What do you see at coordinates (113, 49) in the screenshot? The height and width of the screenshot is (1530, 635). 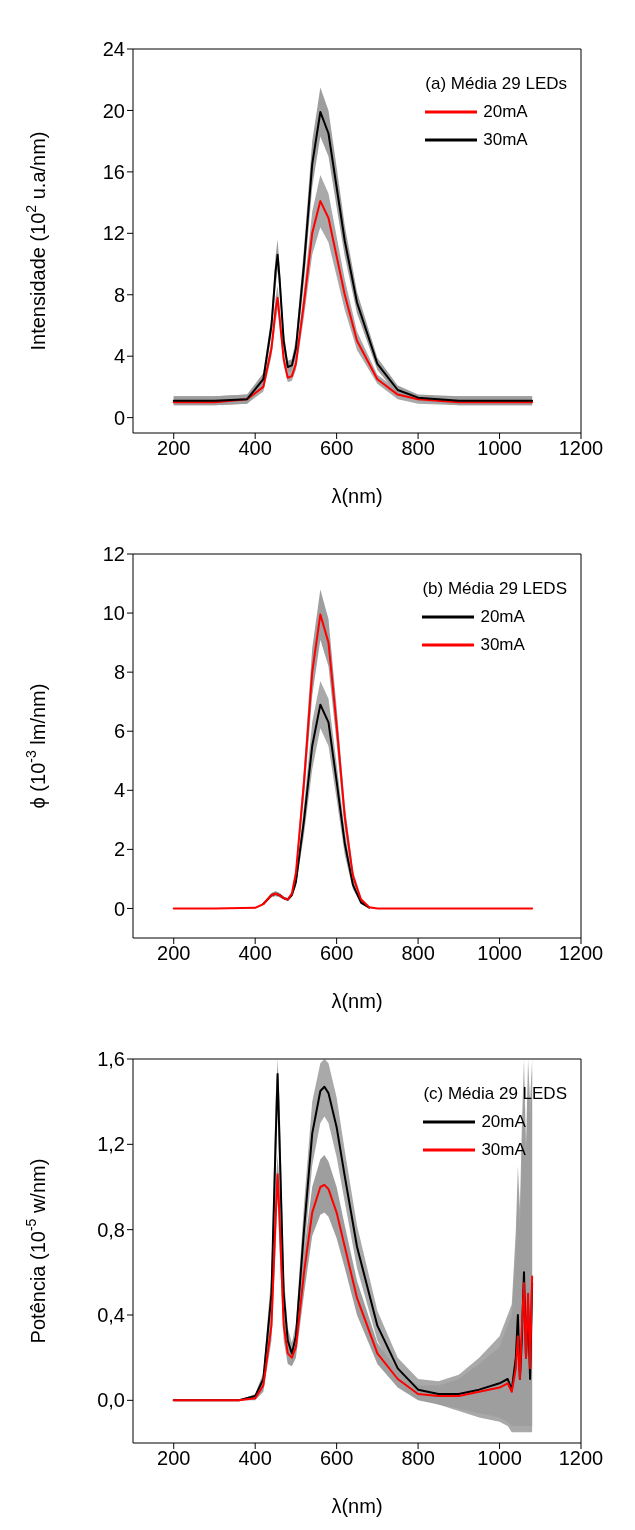 I see `y-tick-label: 24` at bounding box center [113, 49].